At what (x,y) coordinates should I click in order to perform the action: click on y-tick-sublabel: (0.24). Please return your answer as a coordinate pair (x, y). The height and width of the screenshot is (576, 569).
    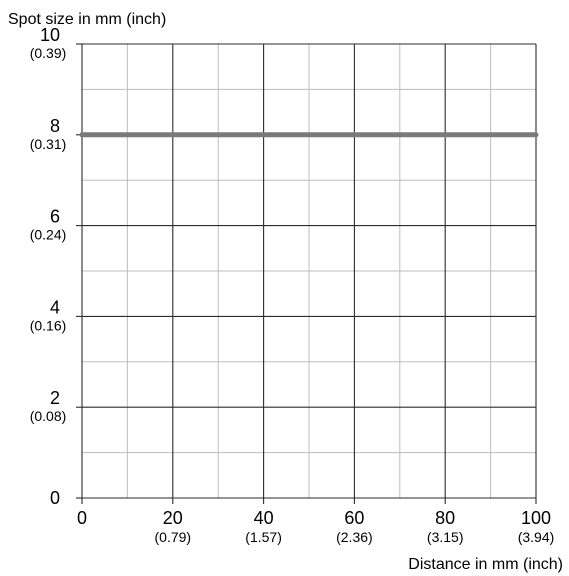
    Looking at the image, I should click on (48, 235).